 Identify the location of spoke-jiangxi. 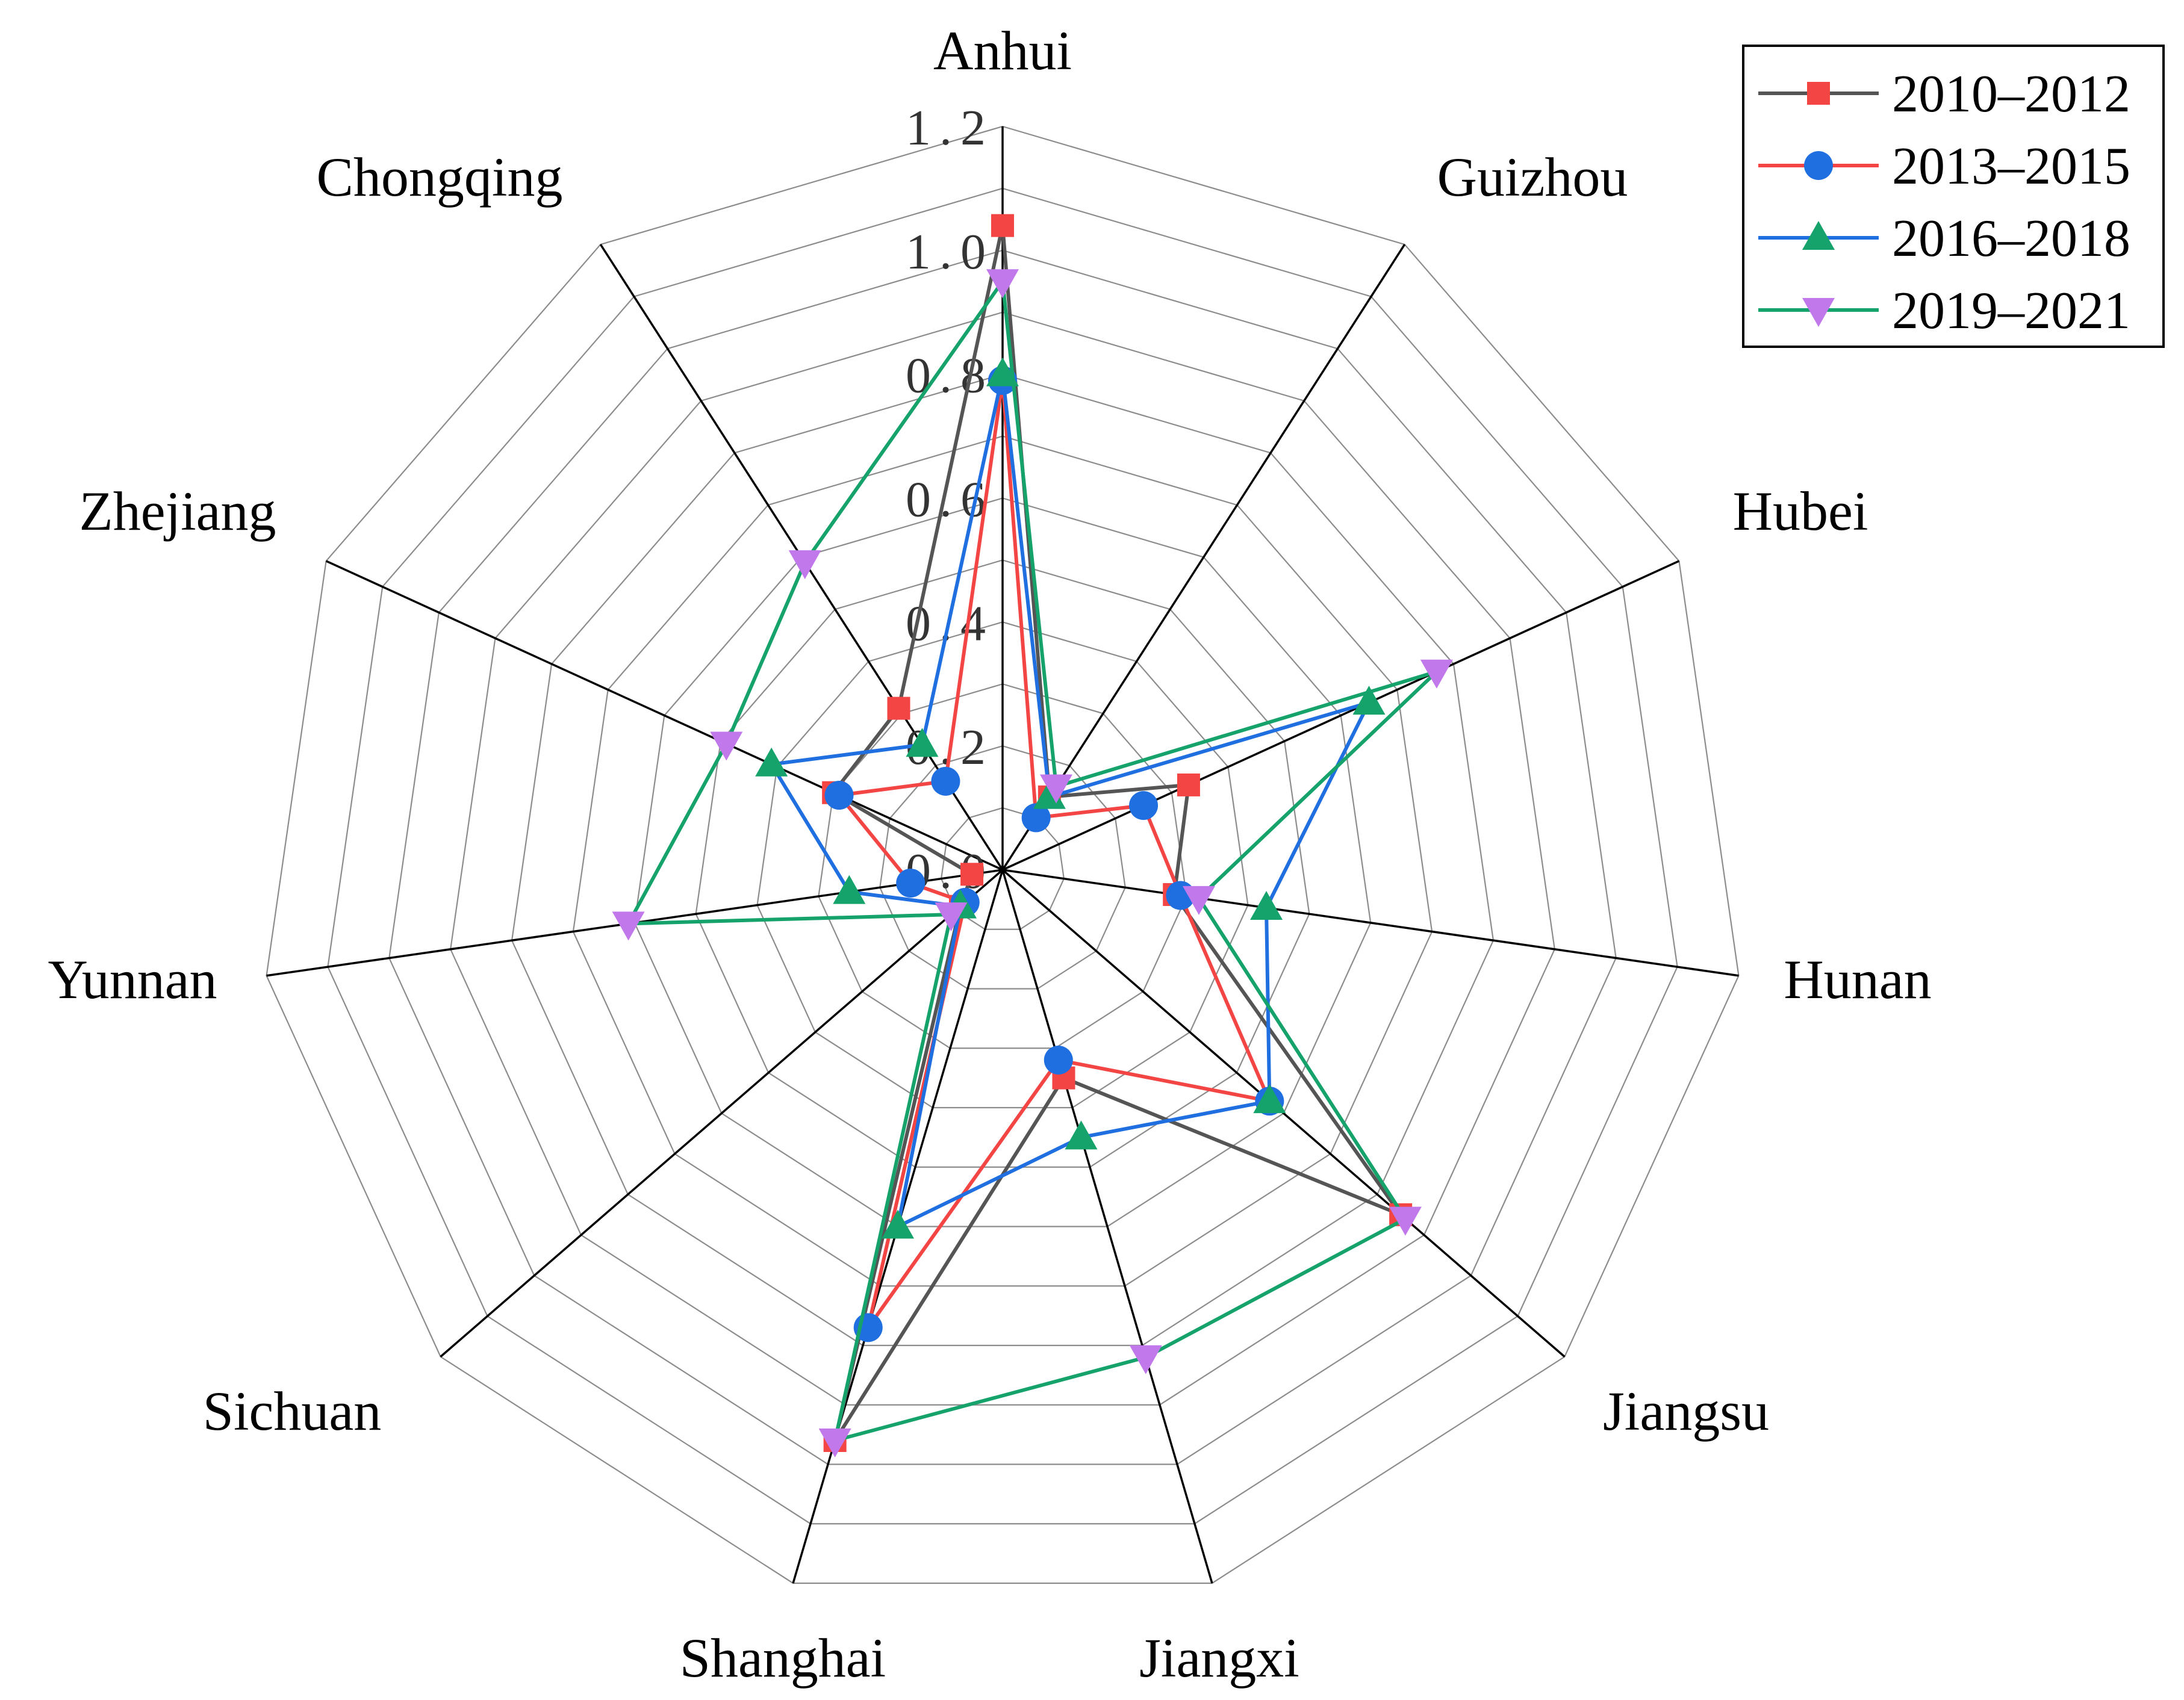
(1107, 1226).